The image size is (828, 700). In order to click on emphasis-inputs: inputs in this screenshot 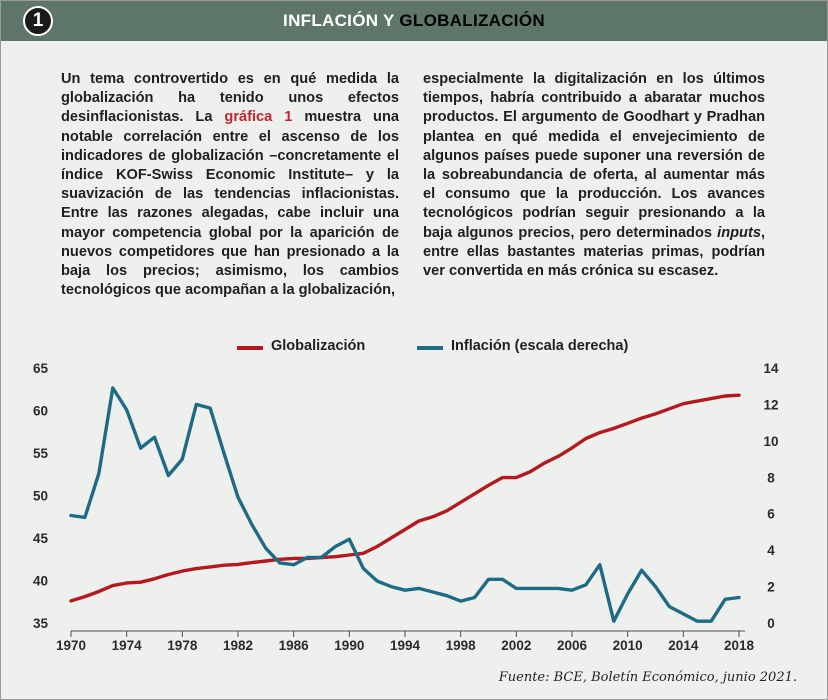, I will do `click(739, 232)`.